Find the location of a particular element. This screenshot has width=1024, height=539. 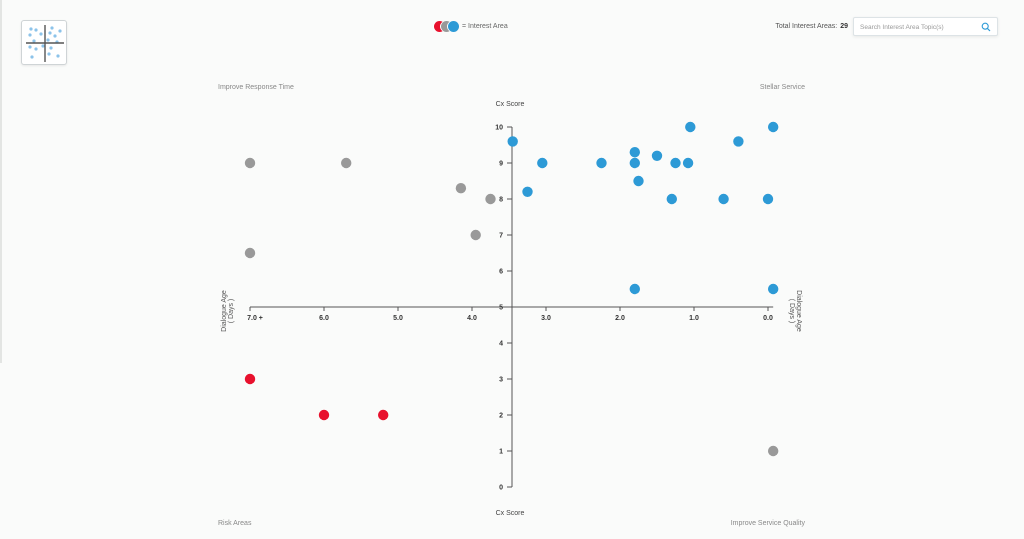

y-axis-label-bottom: Cx Score is located at coordinates (510, 513).